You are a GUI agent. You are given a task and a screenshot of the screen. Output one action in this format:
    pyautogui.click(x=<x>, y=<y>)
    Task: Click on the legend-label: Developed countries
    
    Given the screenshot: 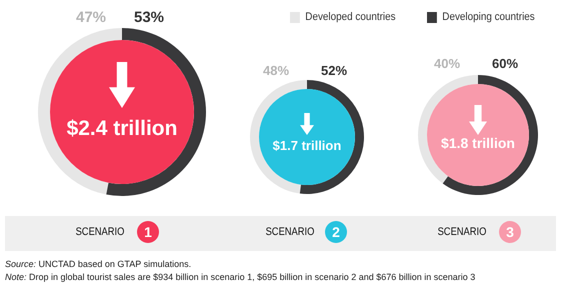 What is the action you would take?
    pyautogui.click(x=350, y=17)
    